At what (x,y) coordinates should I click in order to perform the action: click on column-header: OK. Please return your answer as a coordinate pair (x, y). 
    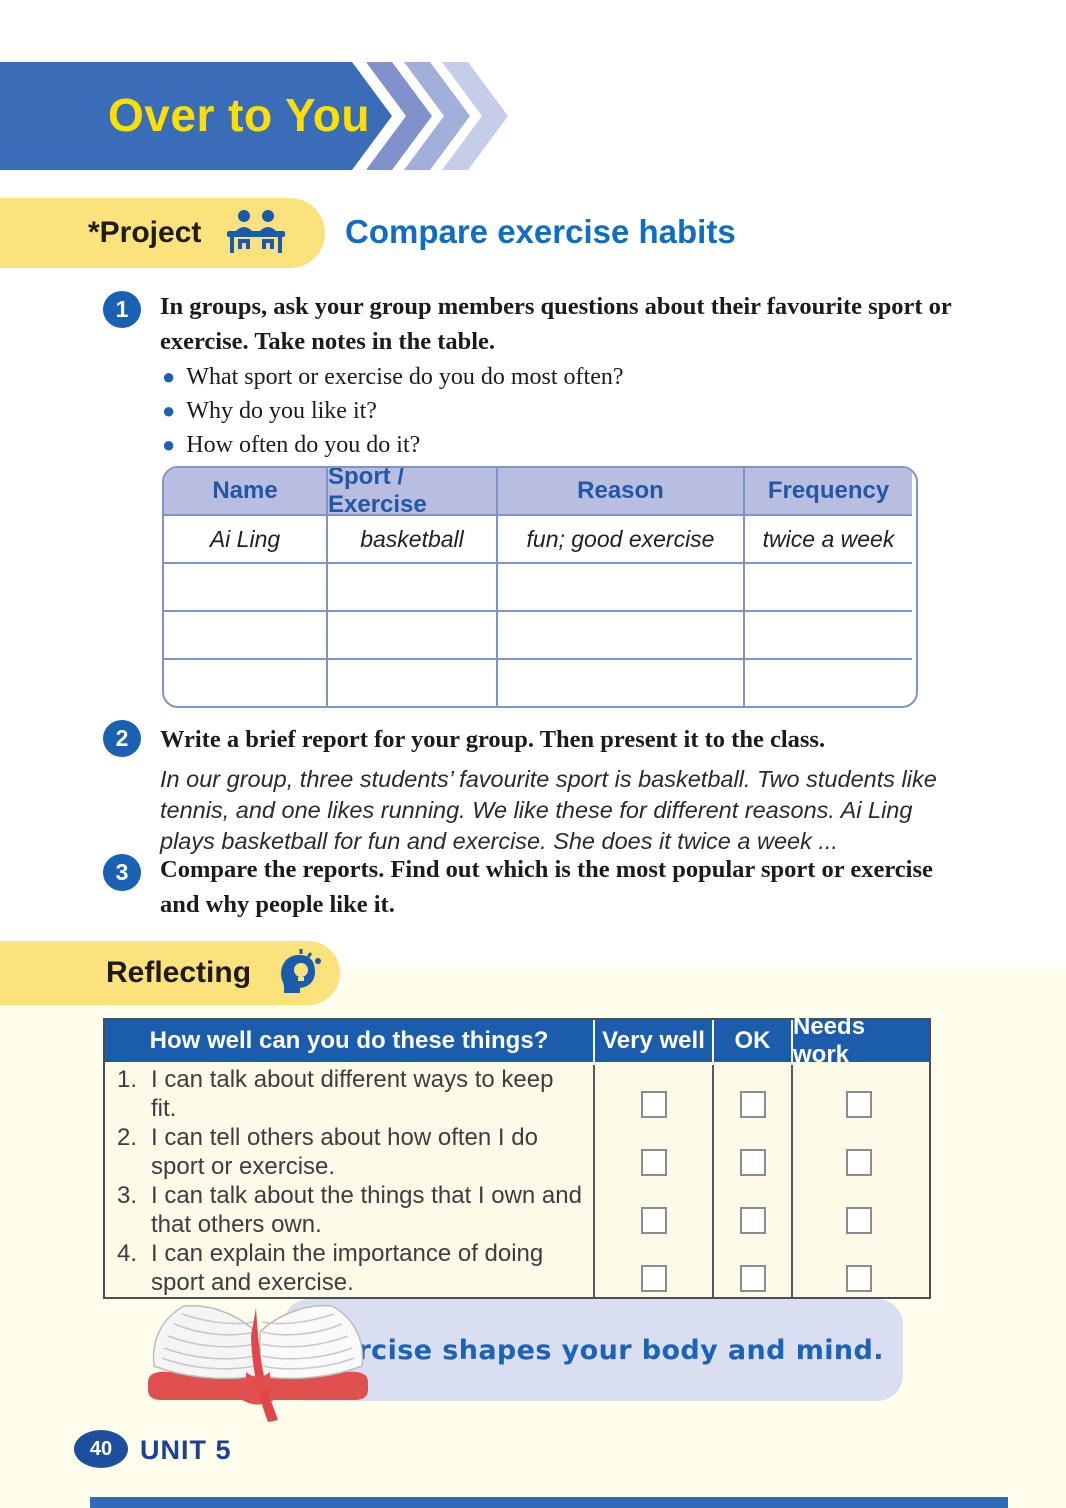
    Looking at the image, I should click on (751, 1041).